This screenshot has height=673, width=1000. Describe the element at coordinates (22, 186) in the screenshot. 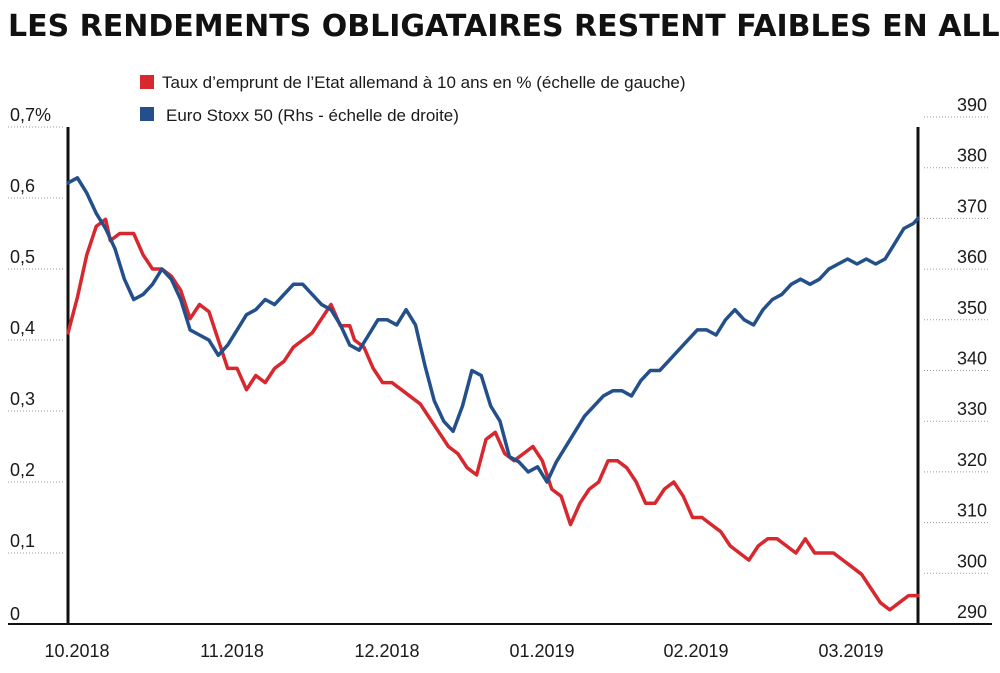

I see `left-tick-label: 0,6` at that location.